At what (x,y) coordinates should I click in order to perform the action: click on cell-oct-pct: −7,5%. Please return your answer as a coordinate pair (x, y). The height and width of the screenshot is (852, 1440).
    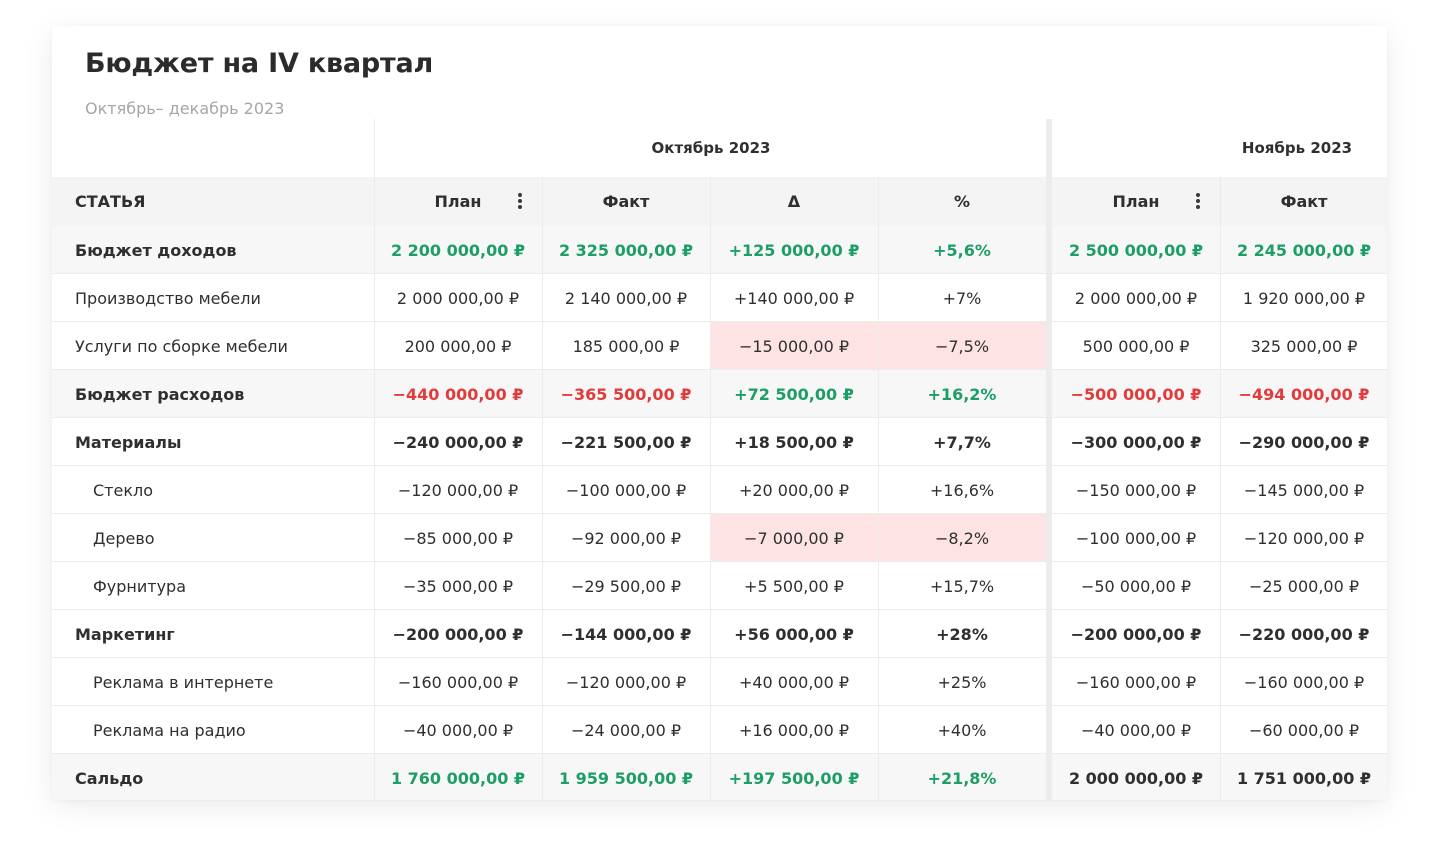
    Looking at the image, I should click on (962, 346).